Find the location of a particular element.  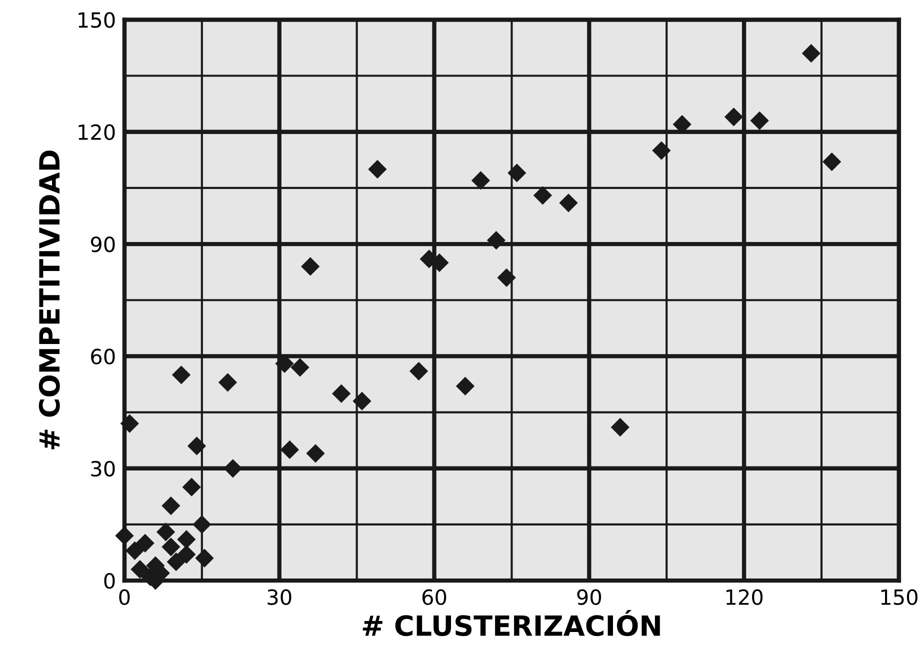

y-tick-label: 150 is located at coordinates (96, 20).